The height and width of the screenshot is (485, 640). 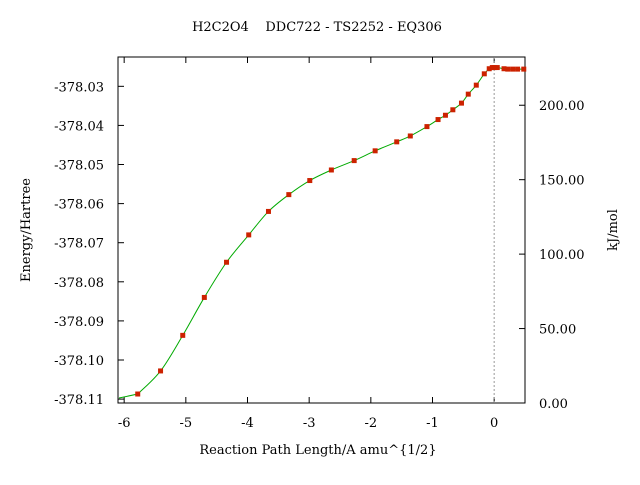 What do you see at coordinates (79, 361) in the screenshot?
I see `y-tick-label: -378.10` at bounding box center [79, 361].